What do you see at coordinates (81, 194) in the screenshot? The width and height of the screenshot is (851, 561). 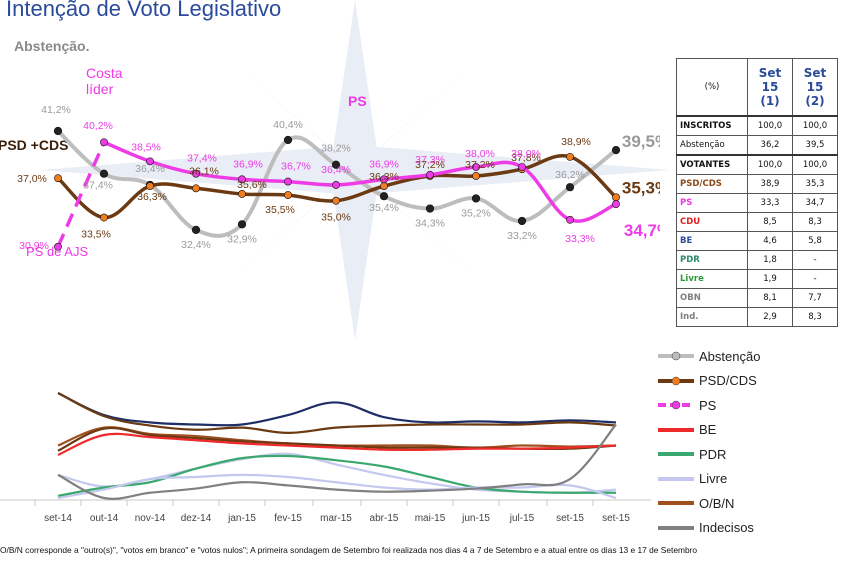 I see `series-ps-dashed-segment` at bounding box center [81, 194].